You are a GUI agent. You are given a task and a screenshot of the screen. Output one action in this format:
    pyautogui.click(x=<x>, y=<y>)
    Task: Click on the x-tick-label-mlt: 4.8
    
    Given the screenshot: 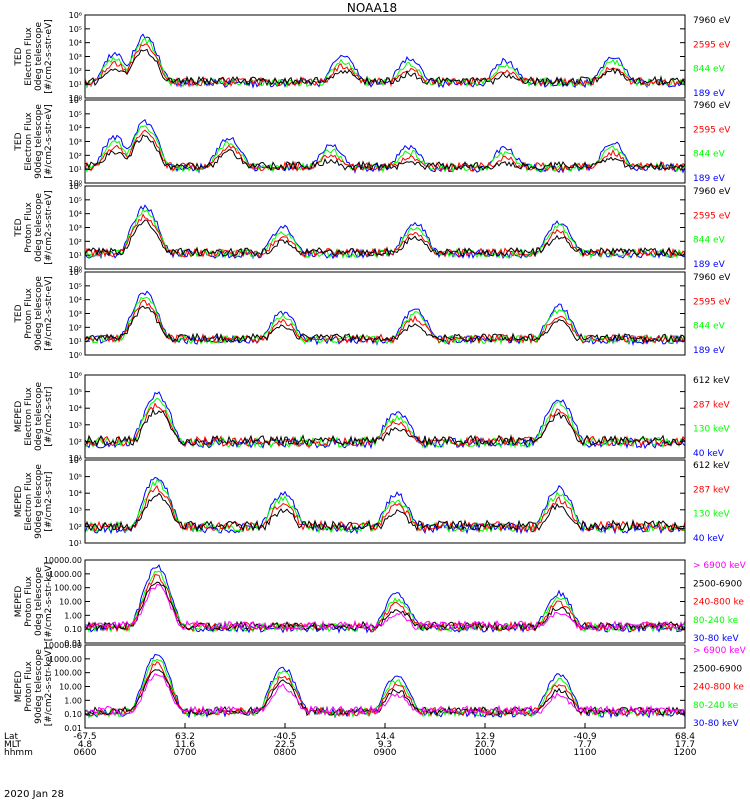 What is the action you would take?
    pyautogui.click(x=85, y=745)
    